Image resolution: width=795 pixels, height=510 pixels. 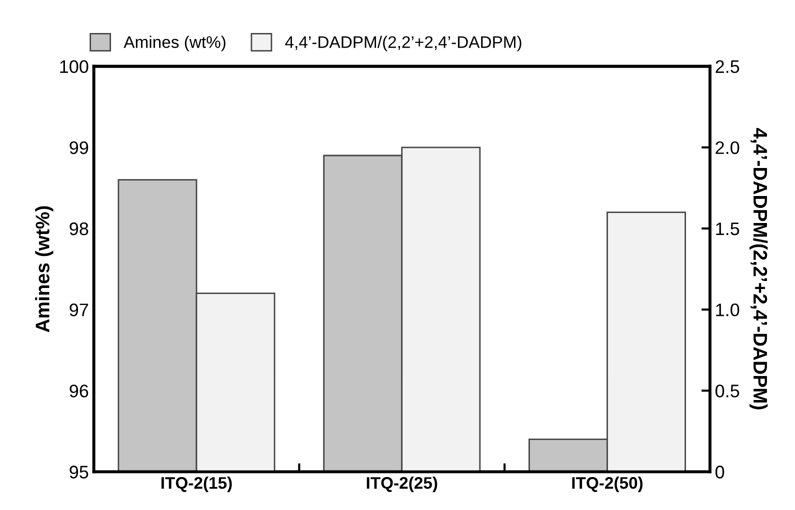 What do you see at coordinates (44, 269) in the screenshot?
I see `y-axis-title: Amines (wt%)` at bounding box center [44, 269].